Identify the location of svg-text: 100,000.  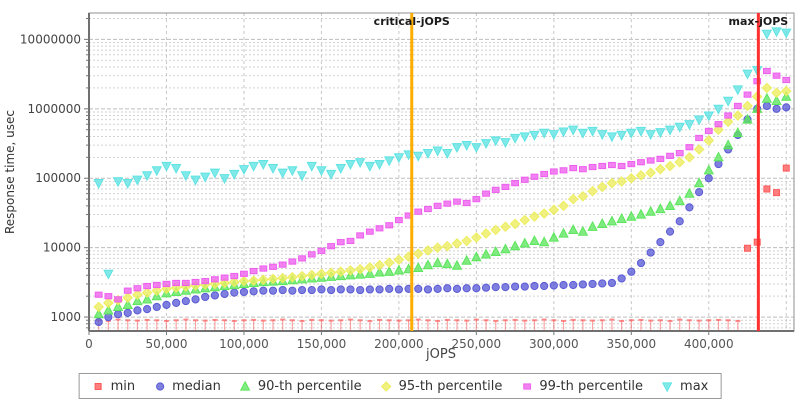
(244, 344).